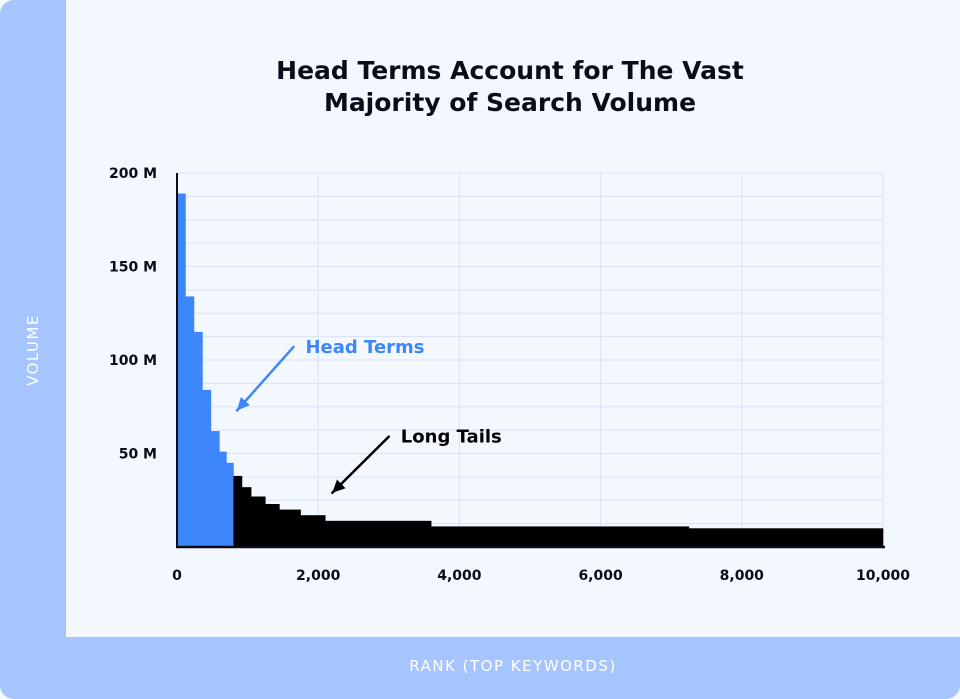  I want to click on x-tick-label: 0, so click(177, 576).